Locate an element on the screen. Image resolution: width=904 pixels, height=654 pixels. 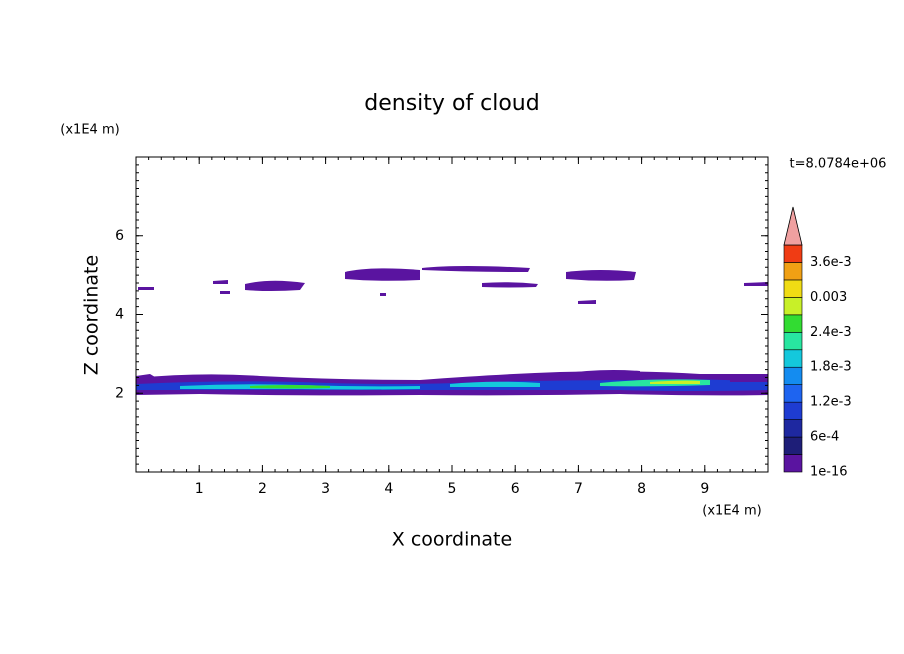
colorbar-label: 0.003 is located at coordinates (828, 297).